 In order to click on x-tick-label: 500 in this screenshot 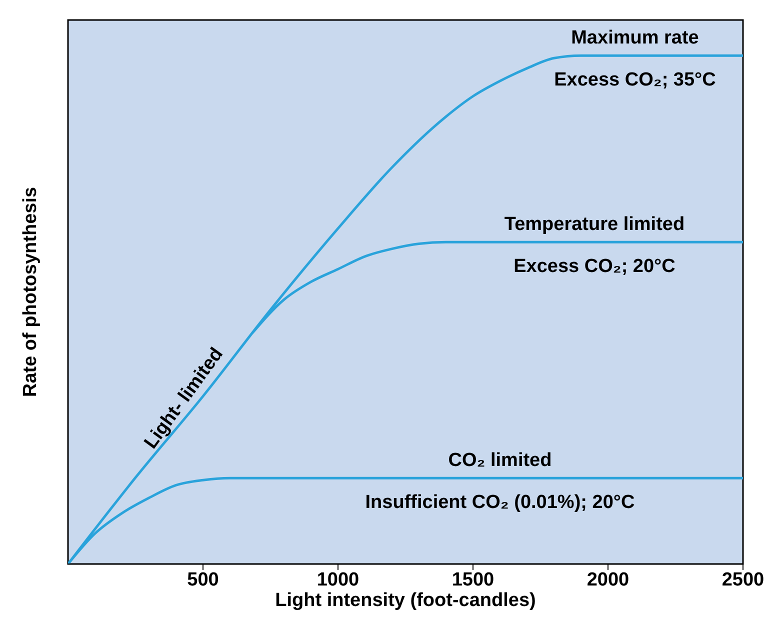, I will do `click(203, 579)`.